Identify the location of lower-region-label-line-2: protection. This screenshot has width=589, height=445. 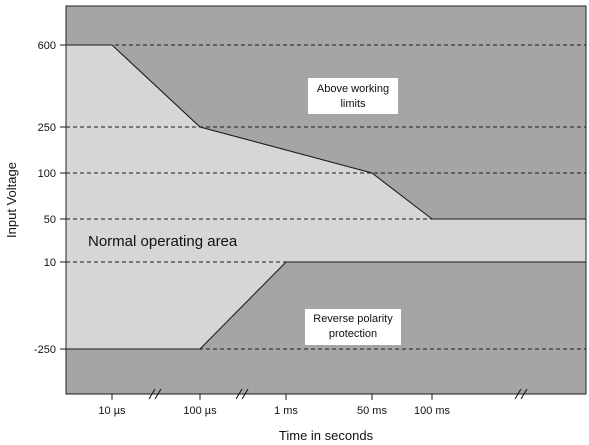
(353, 334).